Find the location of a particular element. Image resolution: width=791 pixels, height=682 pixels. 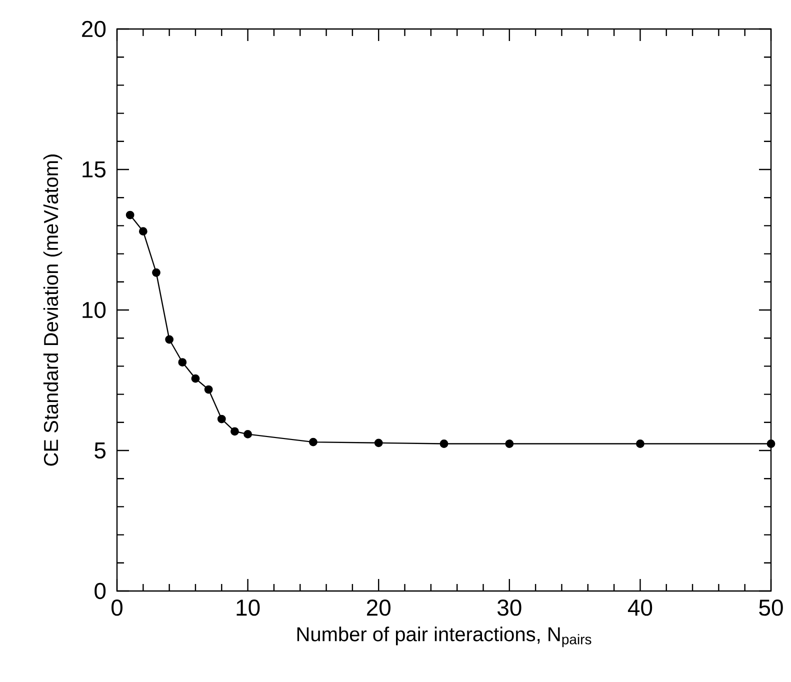

y-tick-label: 15 is located at coordinates (94, 169).